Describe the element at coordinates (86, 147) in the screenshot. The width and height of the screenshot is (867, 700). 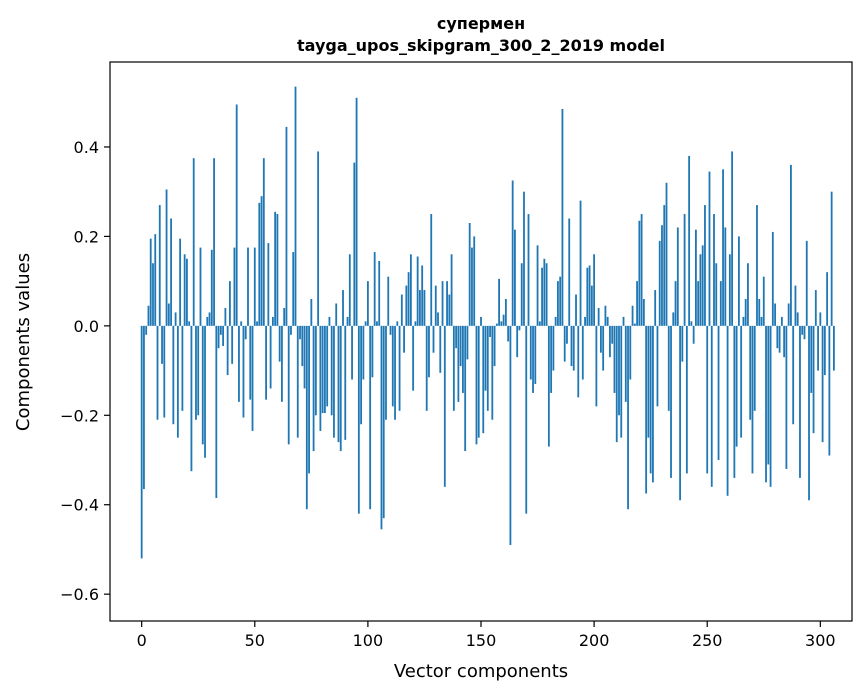
I see `y-tick-label: 0.4` at that location.